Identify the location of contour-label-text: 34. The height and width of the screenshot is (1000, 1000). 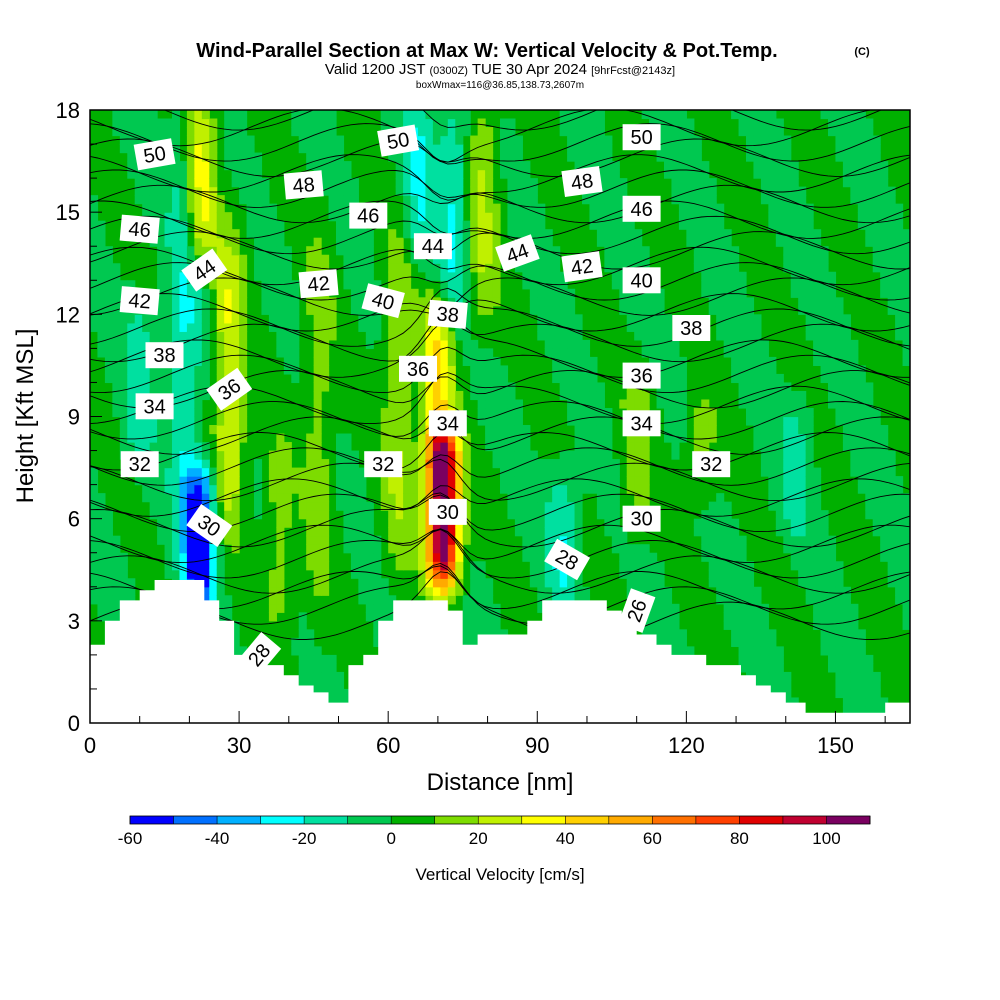
(448, 424).